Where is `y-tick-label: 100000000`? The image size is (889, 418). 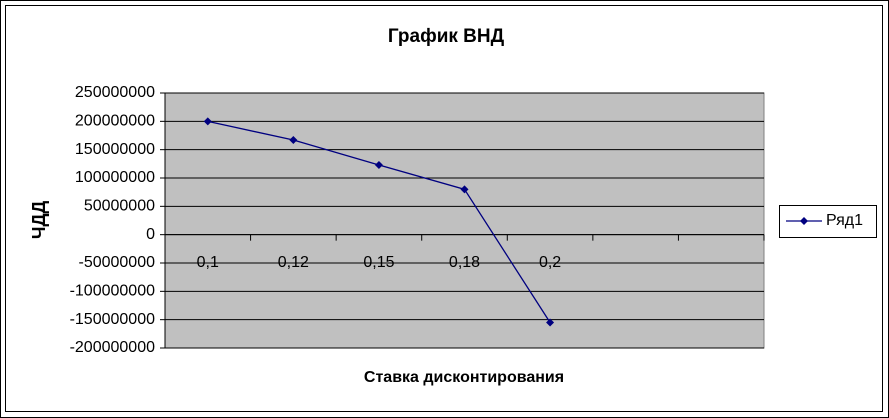
y-tick-label: 100000000 is located at coordinates (115, 177).